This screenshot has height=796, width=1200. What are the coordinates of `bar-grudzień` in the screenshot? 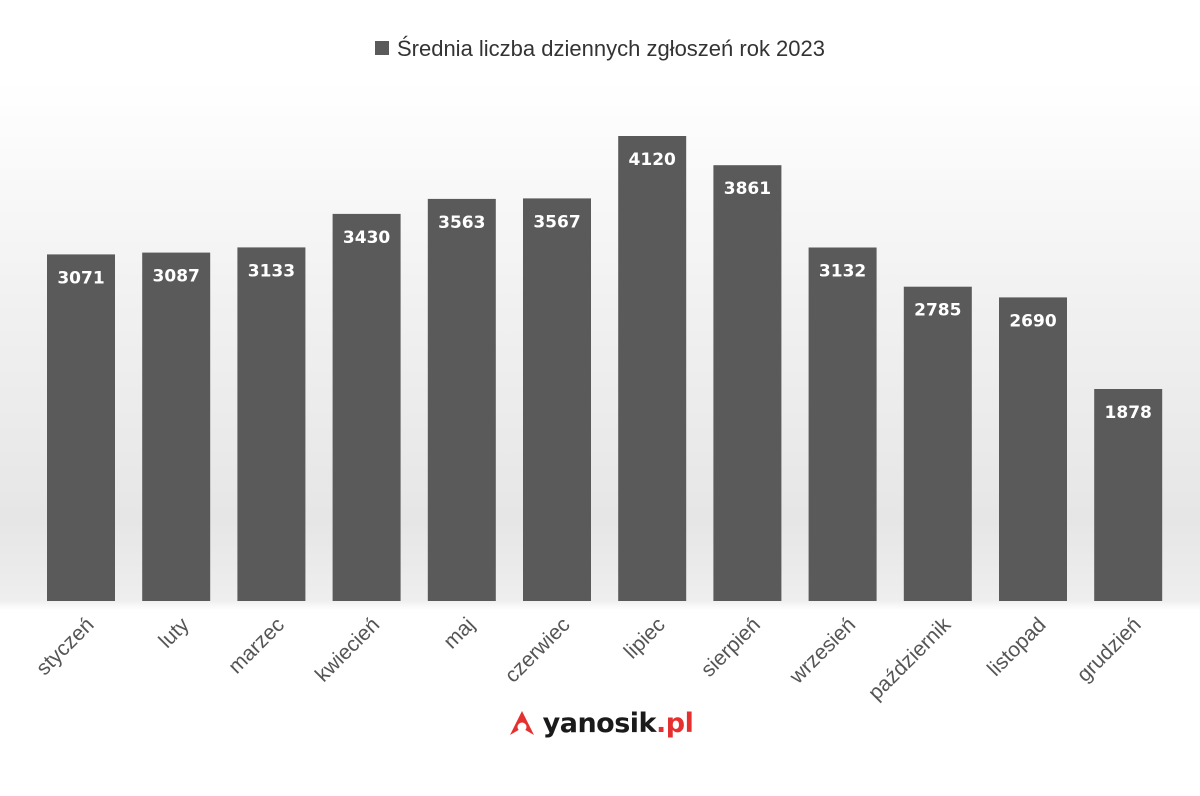 It's located at (1128, 495).